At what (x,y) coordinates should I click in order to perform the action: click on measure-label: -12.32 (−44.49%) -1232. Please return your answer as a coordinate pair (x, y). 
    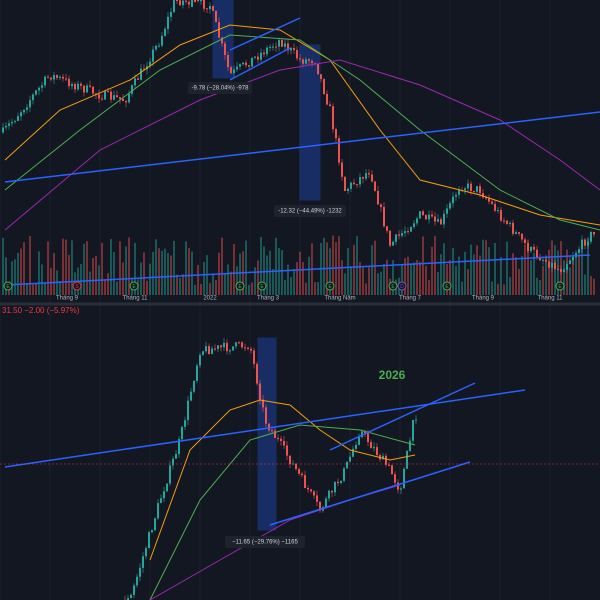
    Looking at the image, I should click on (310, 212).